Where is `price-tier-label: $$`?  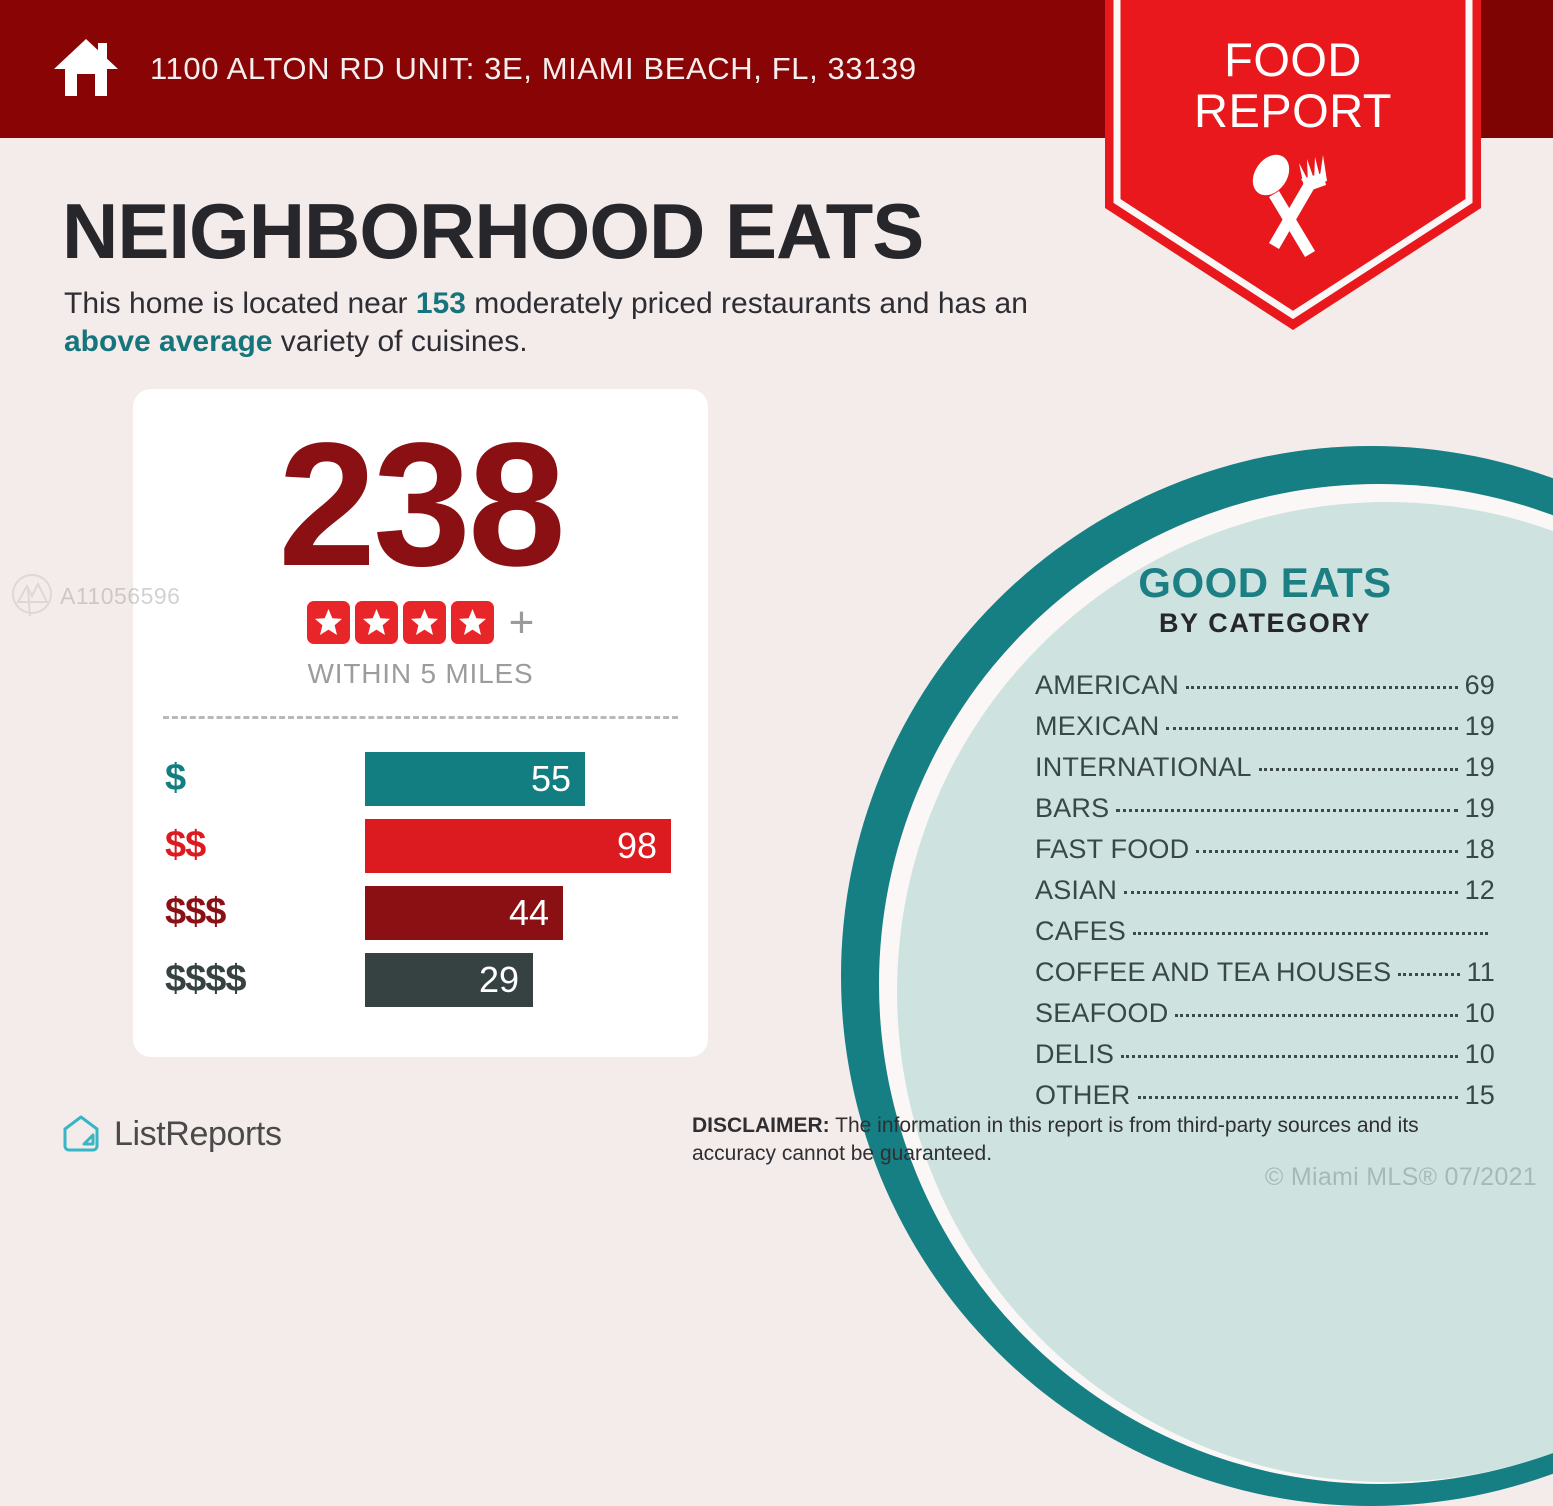
price-tier-label: $$ is located at coordinates (185, 845).